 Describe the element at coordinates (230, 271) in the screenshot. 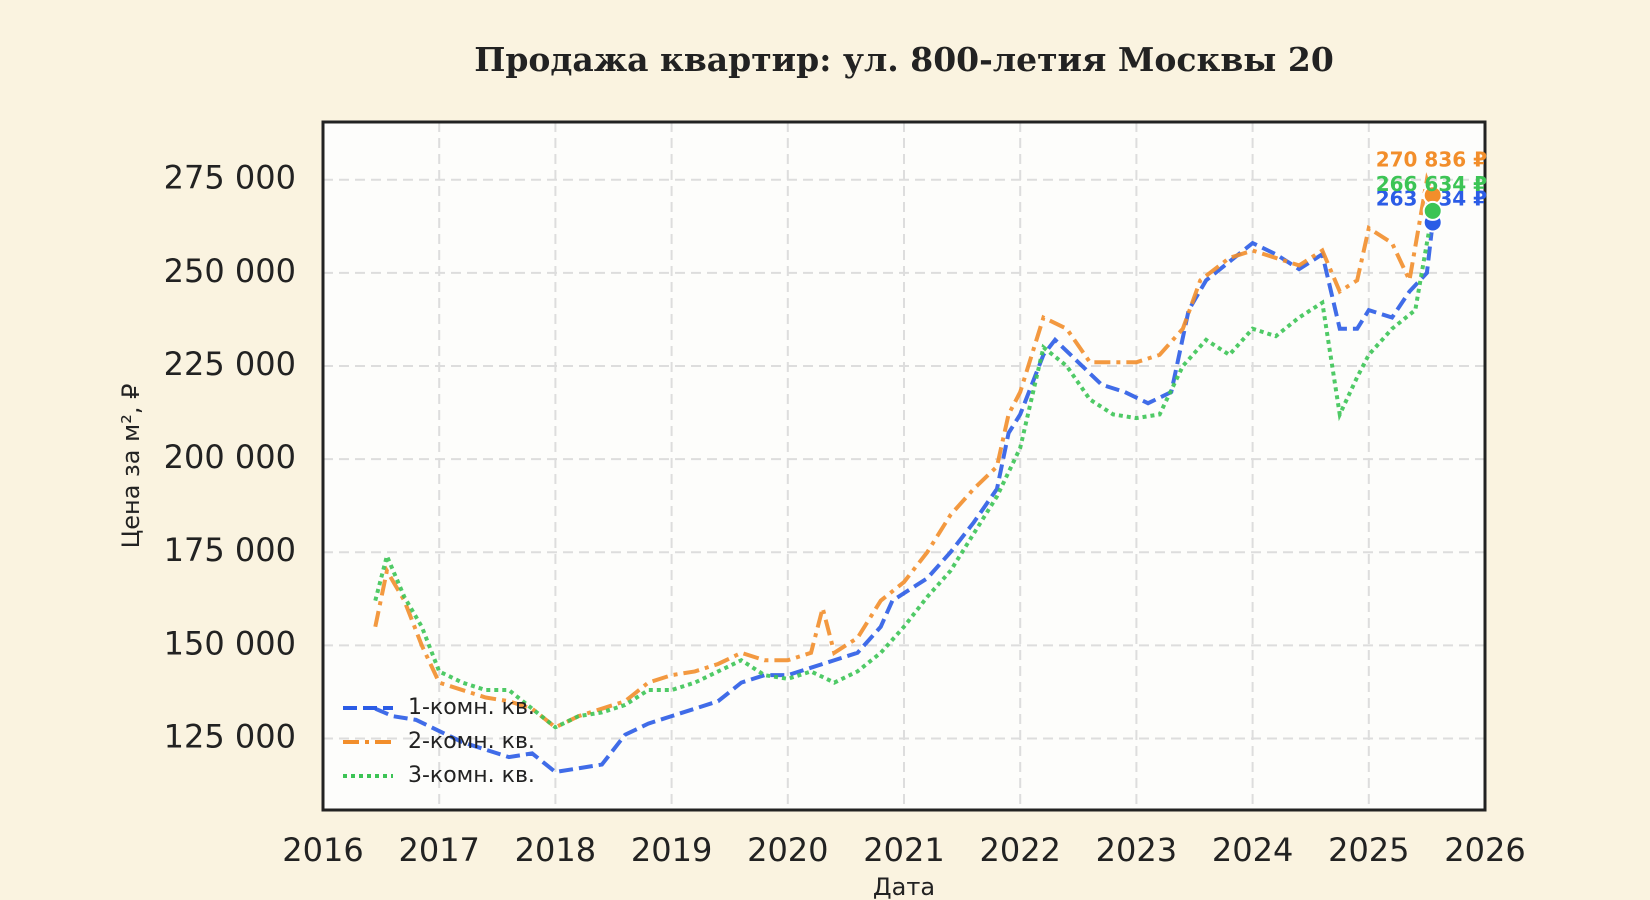

I see `y-tick-label: 250 000` at that location.